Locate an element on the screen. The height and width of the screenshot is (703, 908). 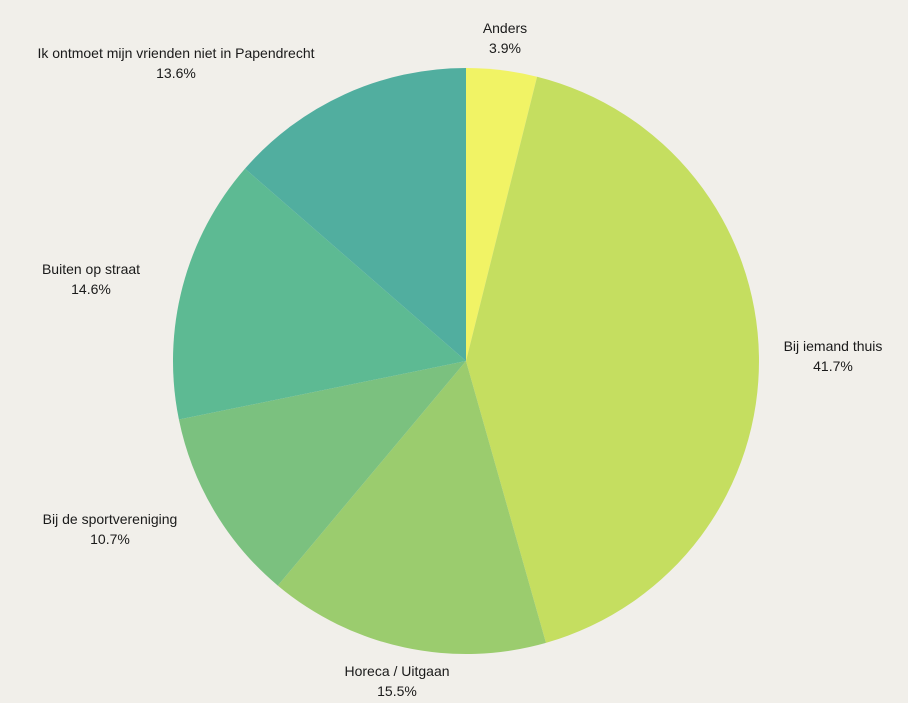
slice-value-label-1: 41.7% is located at coordinates (833, 366).